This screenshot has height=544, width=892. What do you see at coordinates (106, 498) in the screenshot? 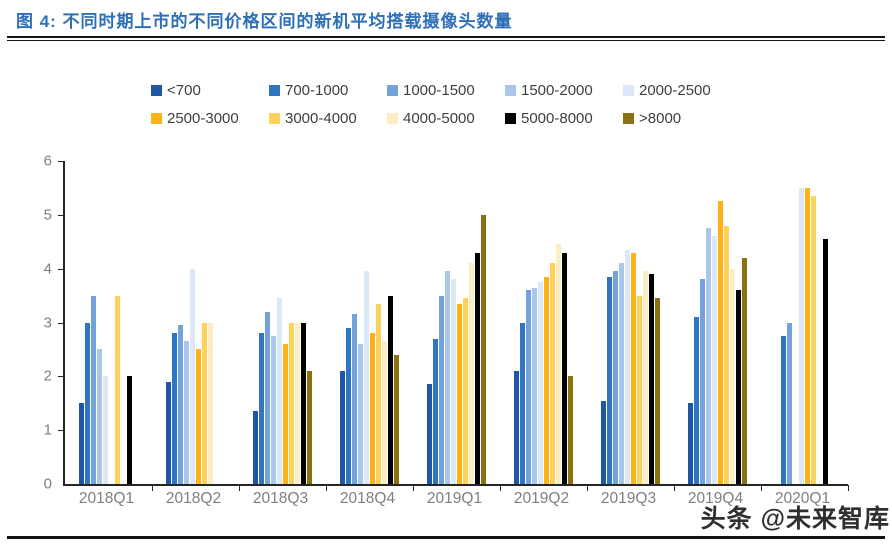
I see `x-axis-label: 2018Q1` at bounding box center [106, 498].